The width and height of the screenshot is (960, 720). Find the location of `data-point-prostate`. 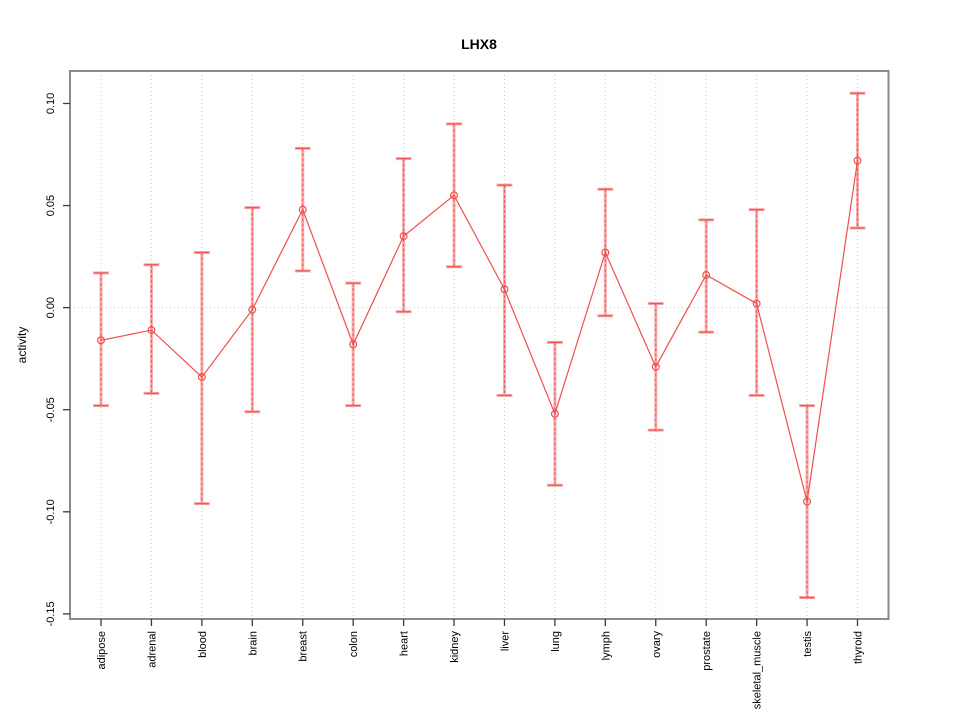

data-point-prostate is located at coordinates (706, 274).